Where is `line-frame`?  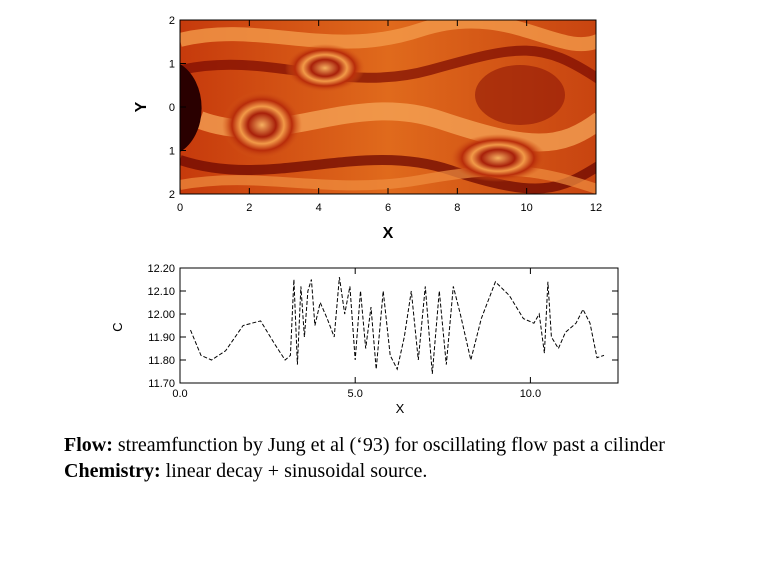 line-frame is located at coordinates (399, 325).